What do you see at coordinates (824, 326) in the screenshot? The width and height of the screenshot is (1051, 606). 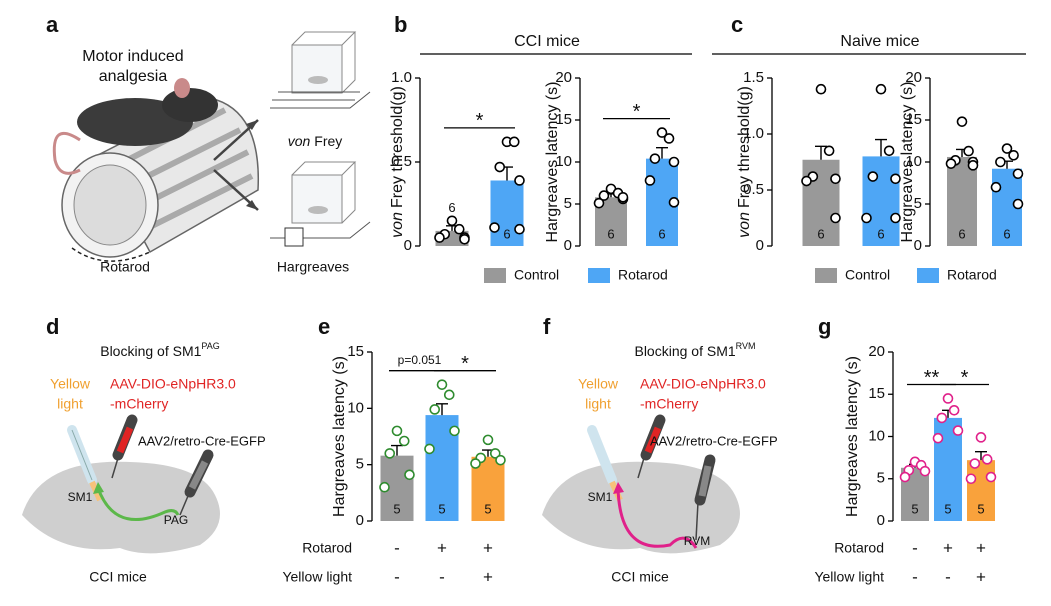 I see `panel-label: g` at bounding box center [824, 326].